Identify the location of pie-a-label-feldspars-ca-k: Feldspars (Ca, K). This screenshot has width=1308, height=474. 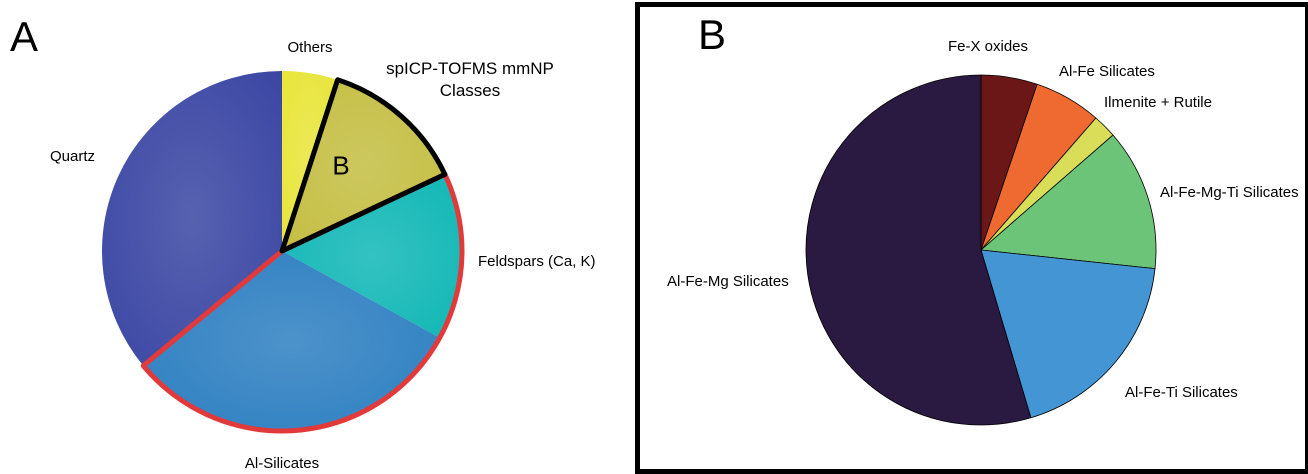
(537, 261).